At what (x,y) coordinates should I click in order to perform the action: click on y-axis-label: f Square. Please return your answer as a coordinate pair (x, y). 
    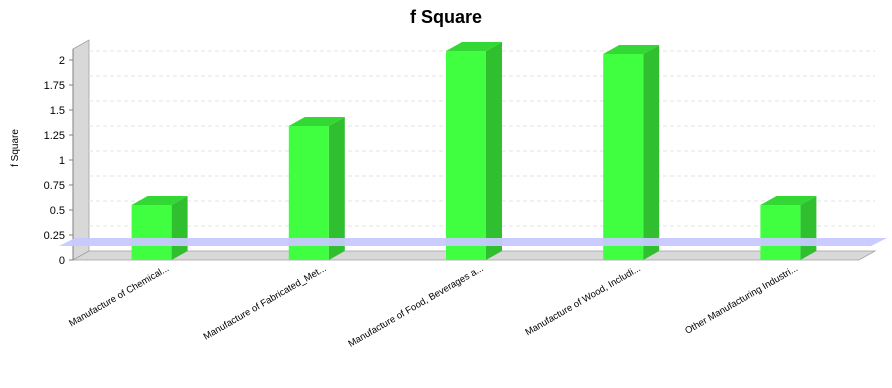
    Looking at the image, I should click on (15, 148).